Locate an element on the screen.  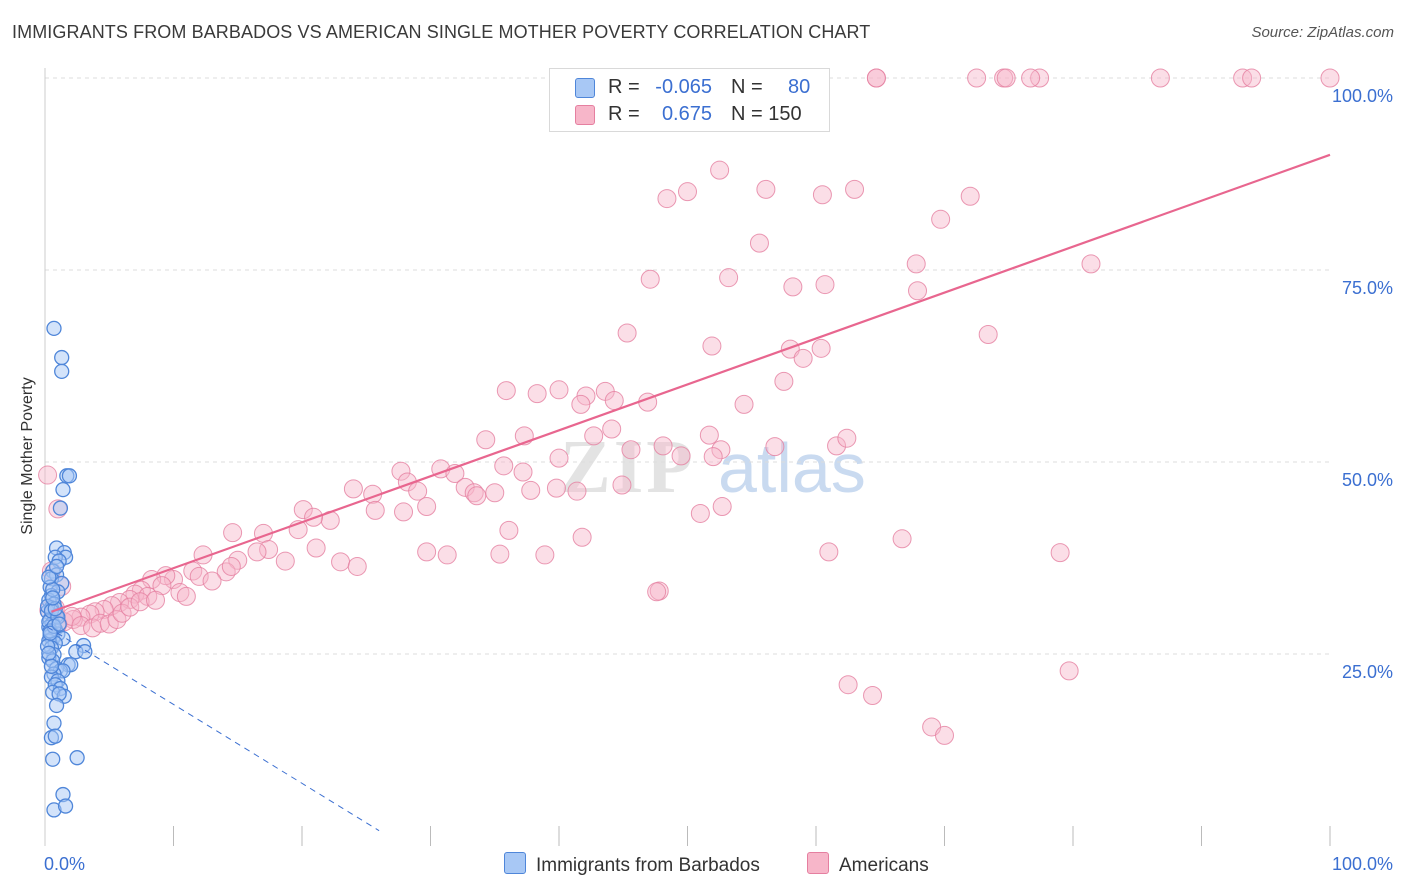
legend-row-barbados: R = -0.065 N = 80 is located at coordinates (689, 87).